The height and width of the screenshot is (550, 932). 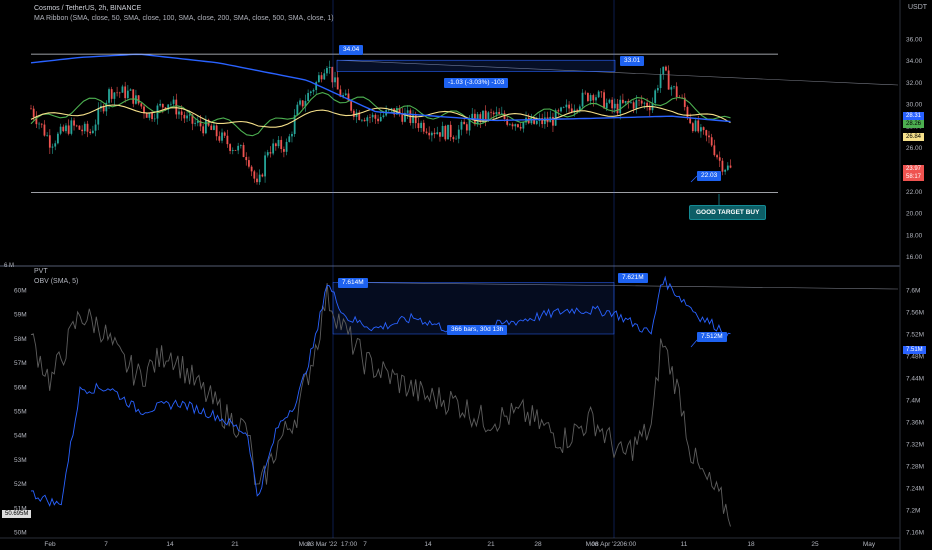 What do you see at coordinates (50, 544) in the screenshot?
I see `time-tick-label: Feb` at bounding box center [50, 544].